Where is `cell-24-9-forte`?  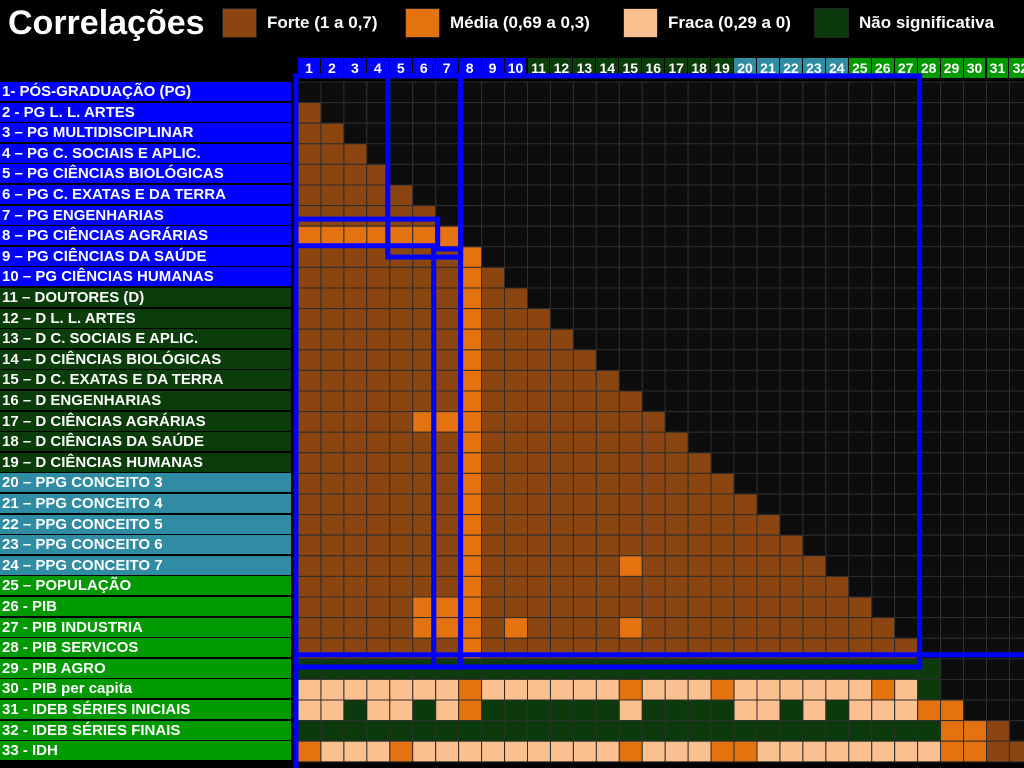
cell-24-9-forte is located at coordinates (493, 566).